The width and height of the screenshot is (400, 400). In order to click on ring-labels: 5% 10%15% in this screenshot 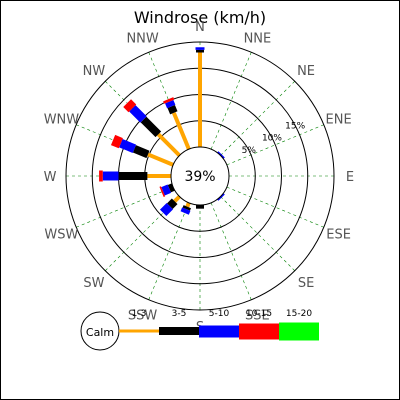, I will do `click(274, 138)`.